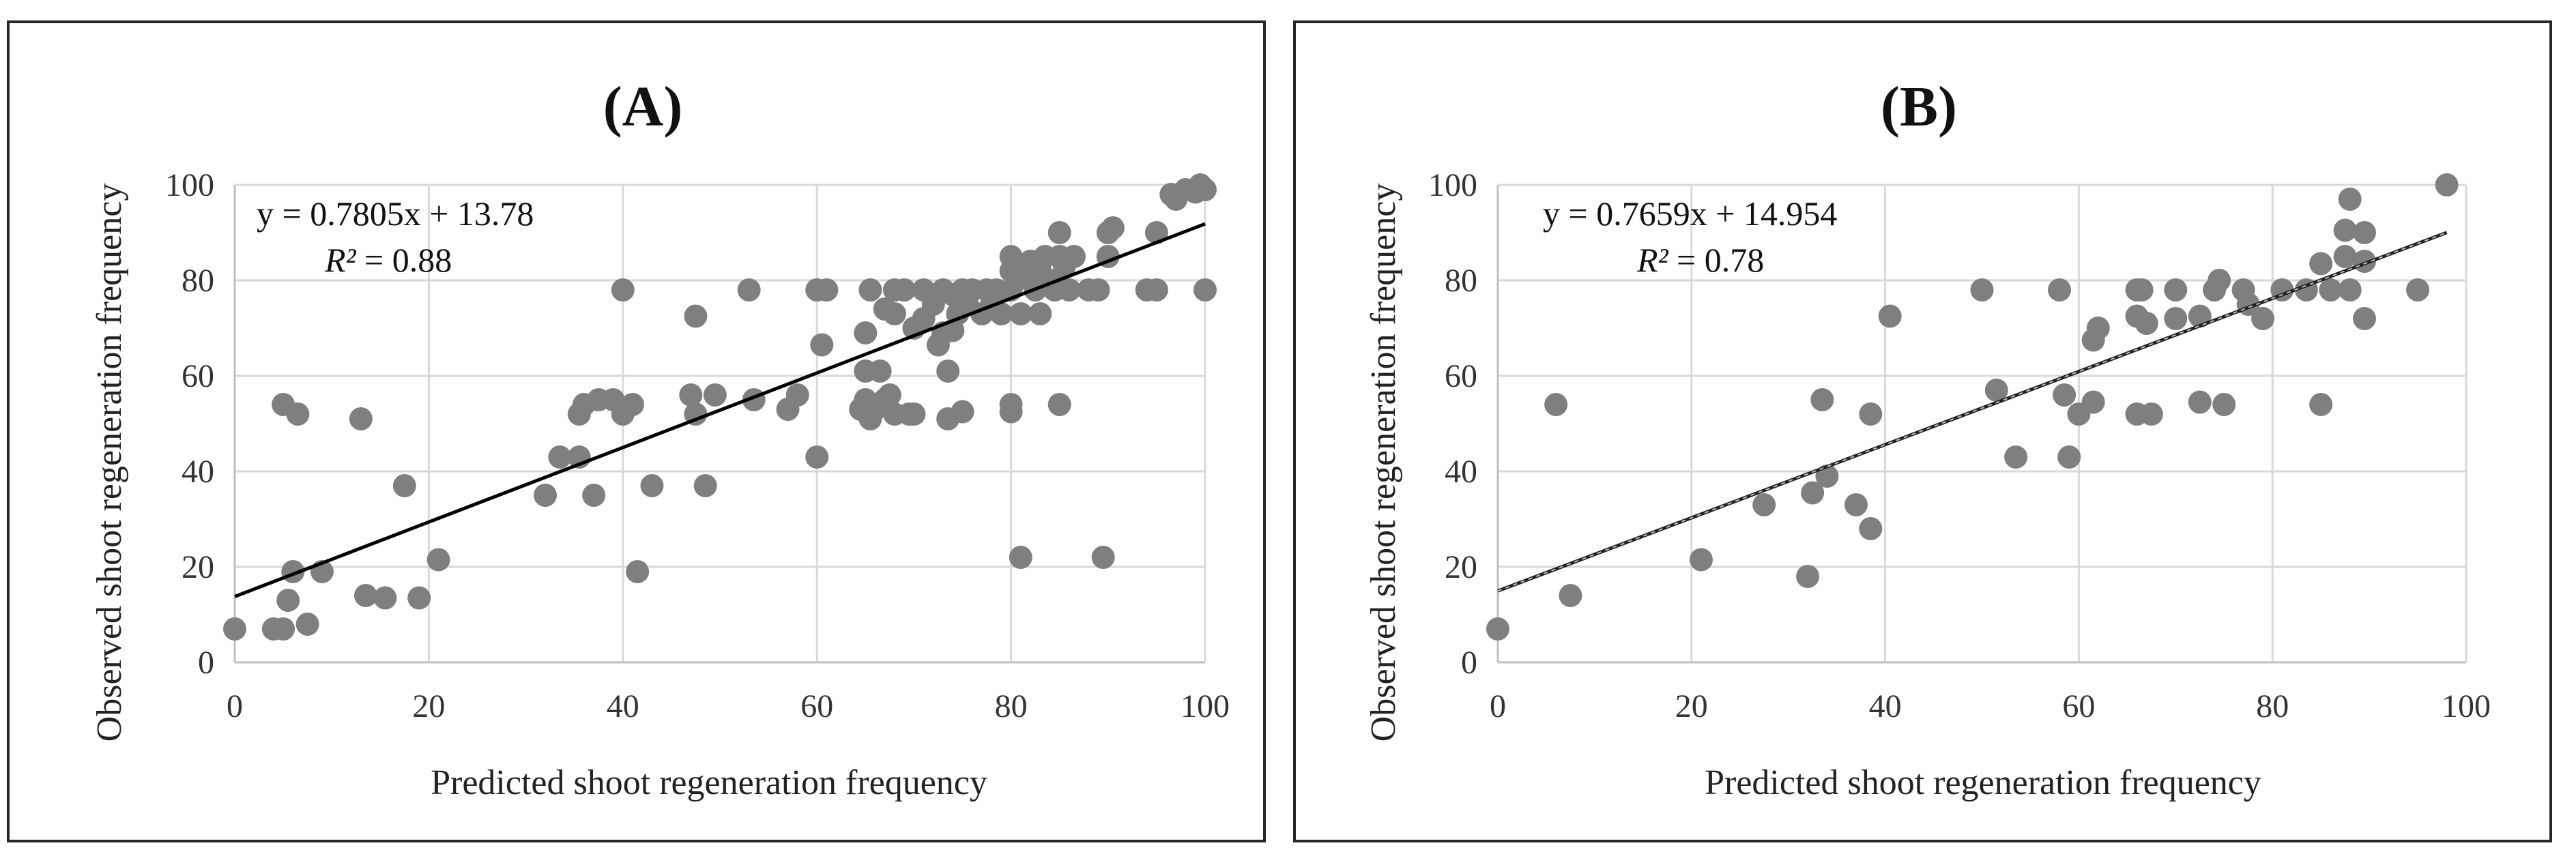 The height and width of the screenshot is (867, 2576). I want to click on y-tick-label: 60, so click(198, 376).